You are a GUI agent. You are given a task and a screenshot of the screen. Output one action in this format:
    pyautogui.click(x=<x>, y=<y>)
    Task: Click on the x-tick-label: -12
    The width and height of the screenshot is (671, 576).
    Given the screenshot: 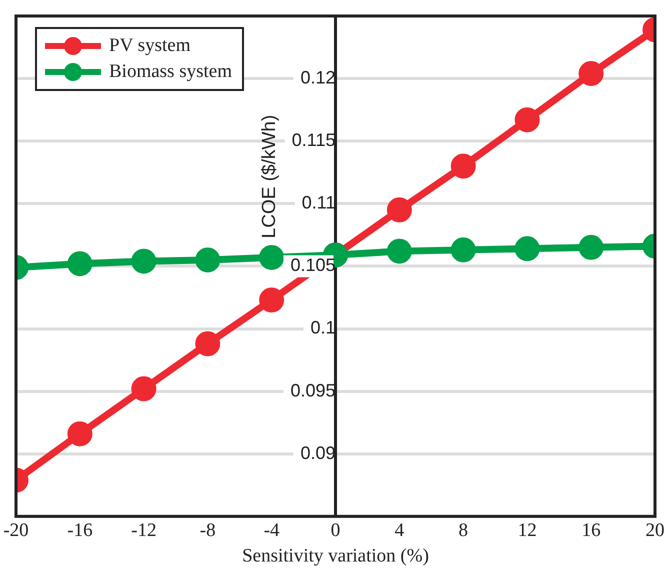 What is the action you would take?
    pyautogui.click(x=143, y=530)
    